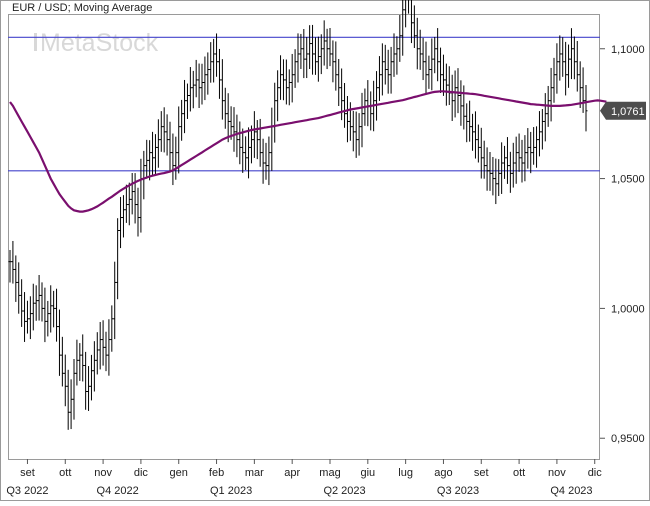 This screenshot has height=506, width=650. Describe the element at coordinates (27, 491) in the screenshot. I see `quarter-label: Q3 2022` at that location.